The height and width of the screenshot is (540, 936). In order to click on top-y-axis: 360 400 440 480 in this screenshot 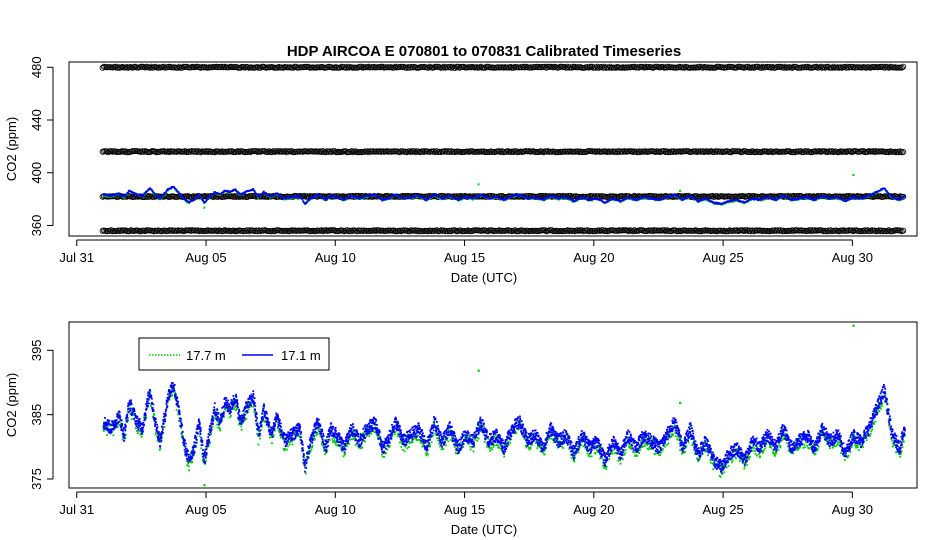, I will do `click(41, 146)`.